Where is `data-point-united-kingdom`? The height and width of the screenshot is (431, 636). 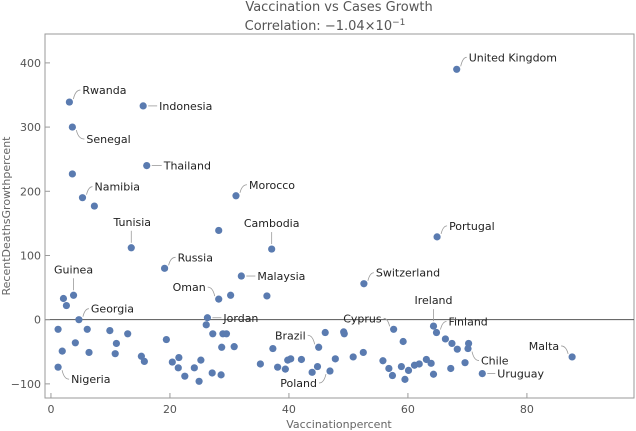
data-point-united-kingdom is located at coordinates (457, 69).